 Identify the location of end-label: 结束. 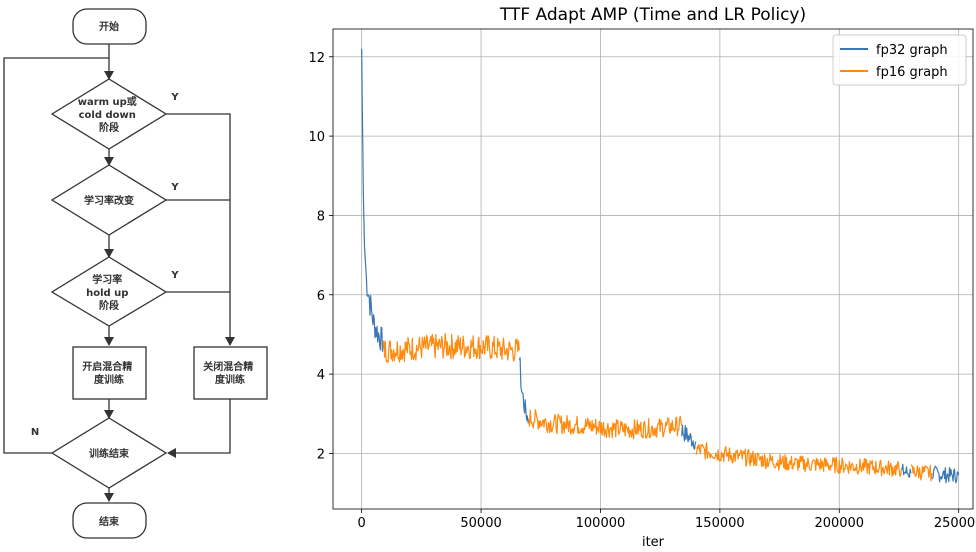
(109, 521).